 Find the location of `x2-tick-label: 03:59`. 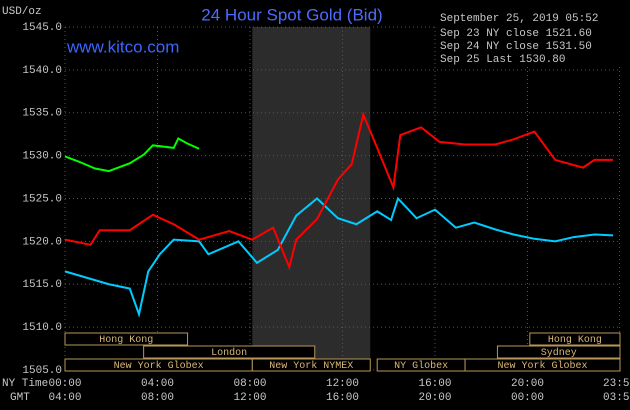

x2-tick-label: 03:59 is located at coordinates (616, 398).